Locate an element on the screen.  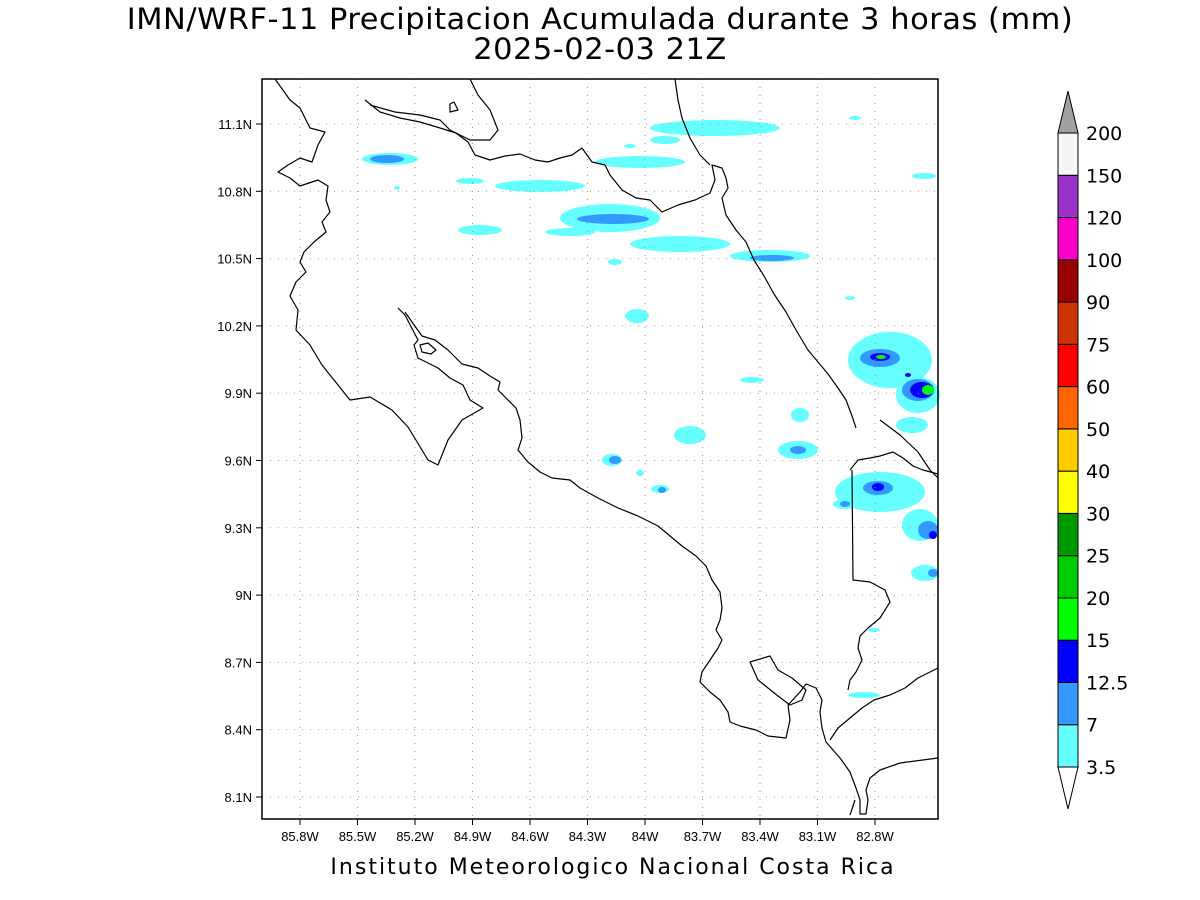
lon-tick-label: 83.7W is located at coordinates (703, 836).